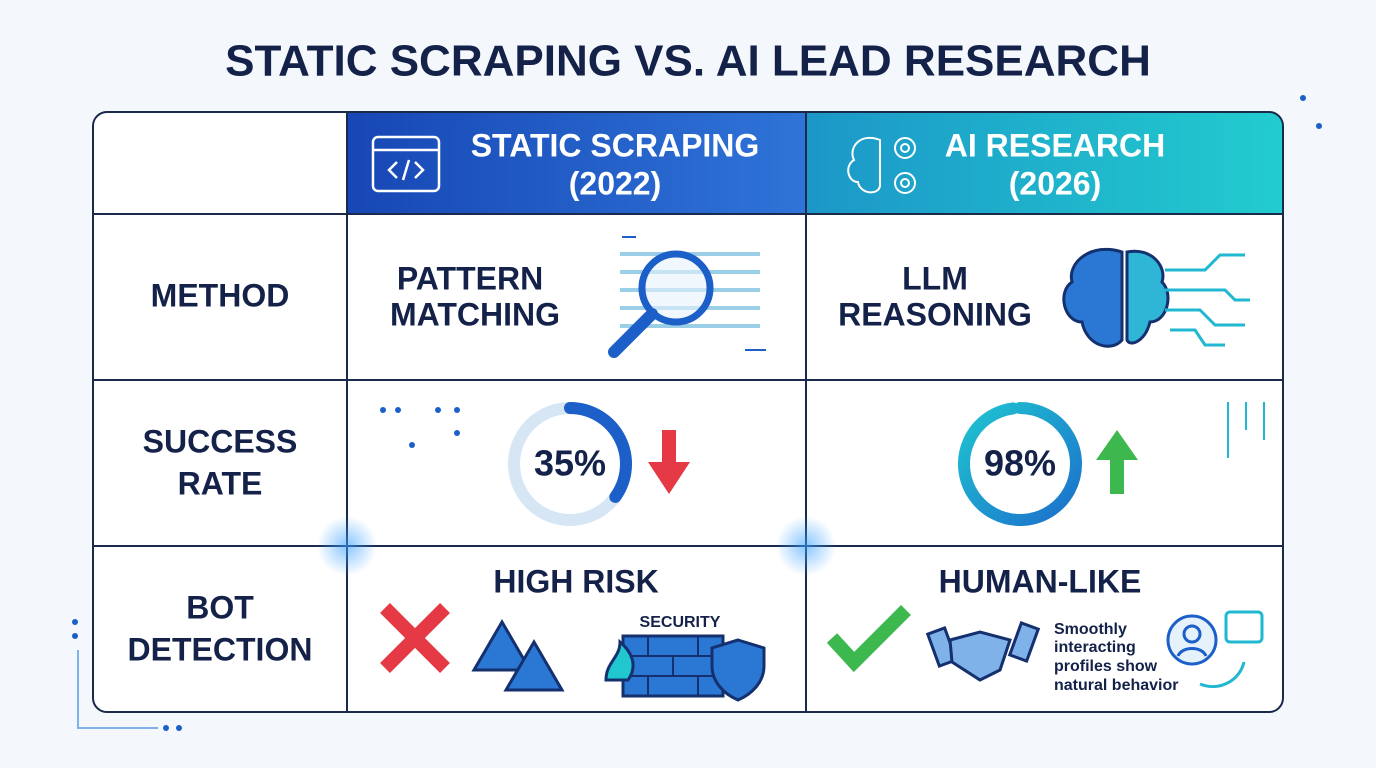  Describe the element at coordinates (406, 164) in the screenshot. I see `code-icon` at that location.